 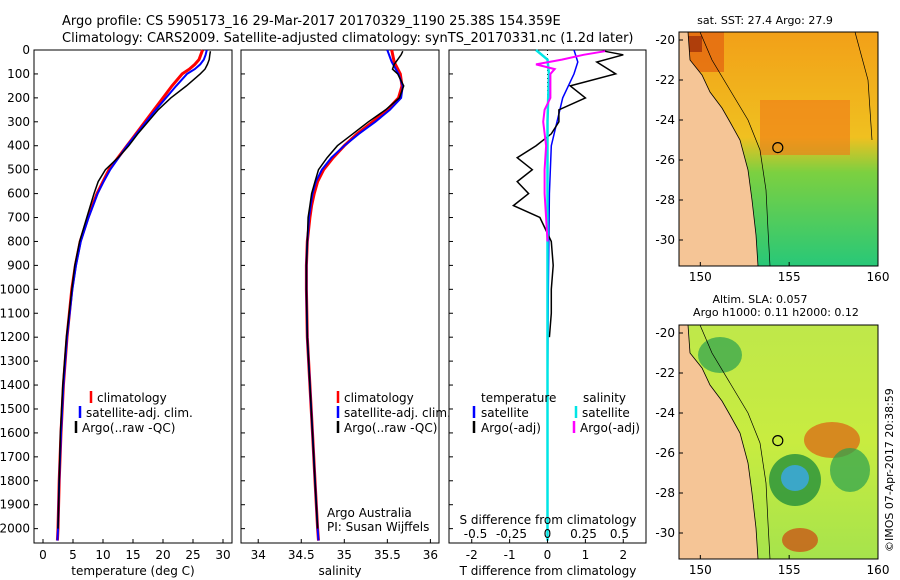 What do you see at coordinates (548, 520) in the screenshot?
I see `s-difference-label: S difference from climatology` at bounding box center [548, 520].